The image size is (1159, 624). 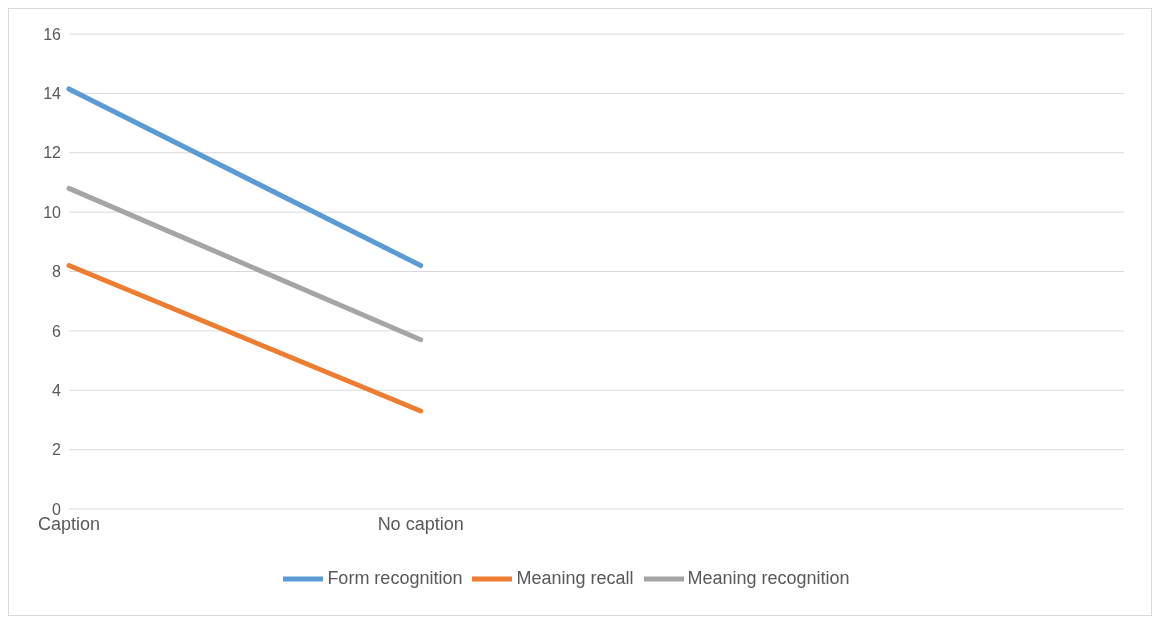 I want to click on y-tick-label: 2, so click(x=57, y=450).